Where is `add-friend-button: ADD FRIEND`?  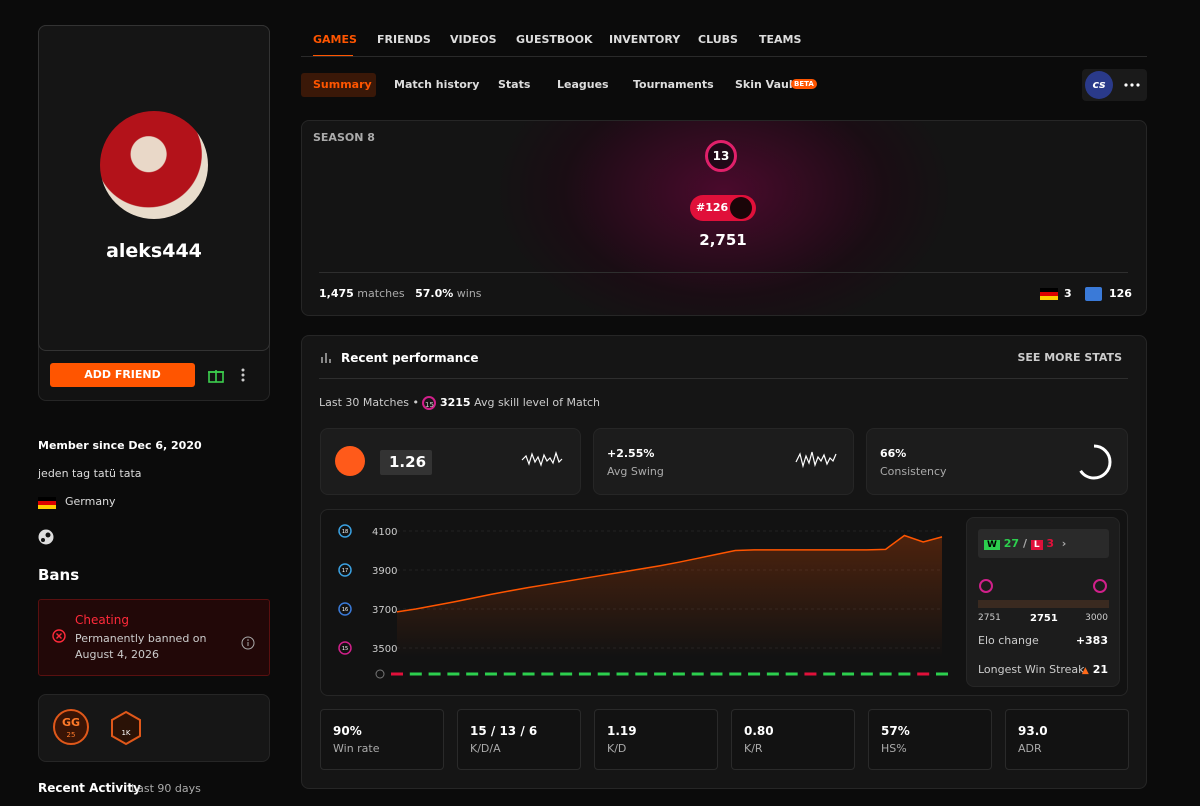 add-friend-button: ADD FRIEND is located at coordinates (122, 375).